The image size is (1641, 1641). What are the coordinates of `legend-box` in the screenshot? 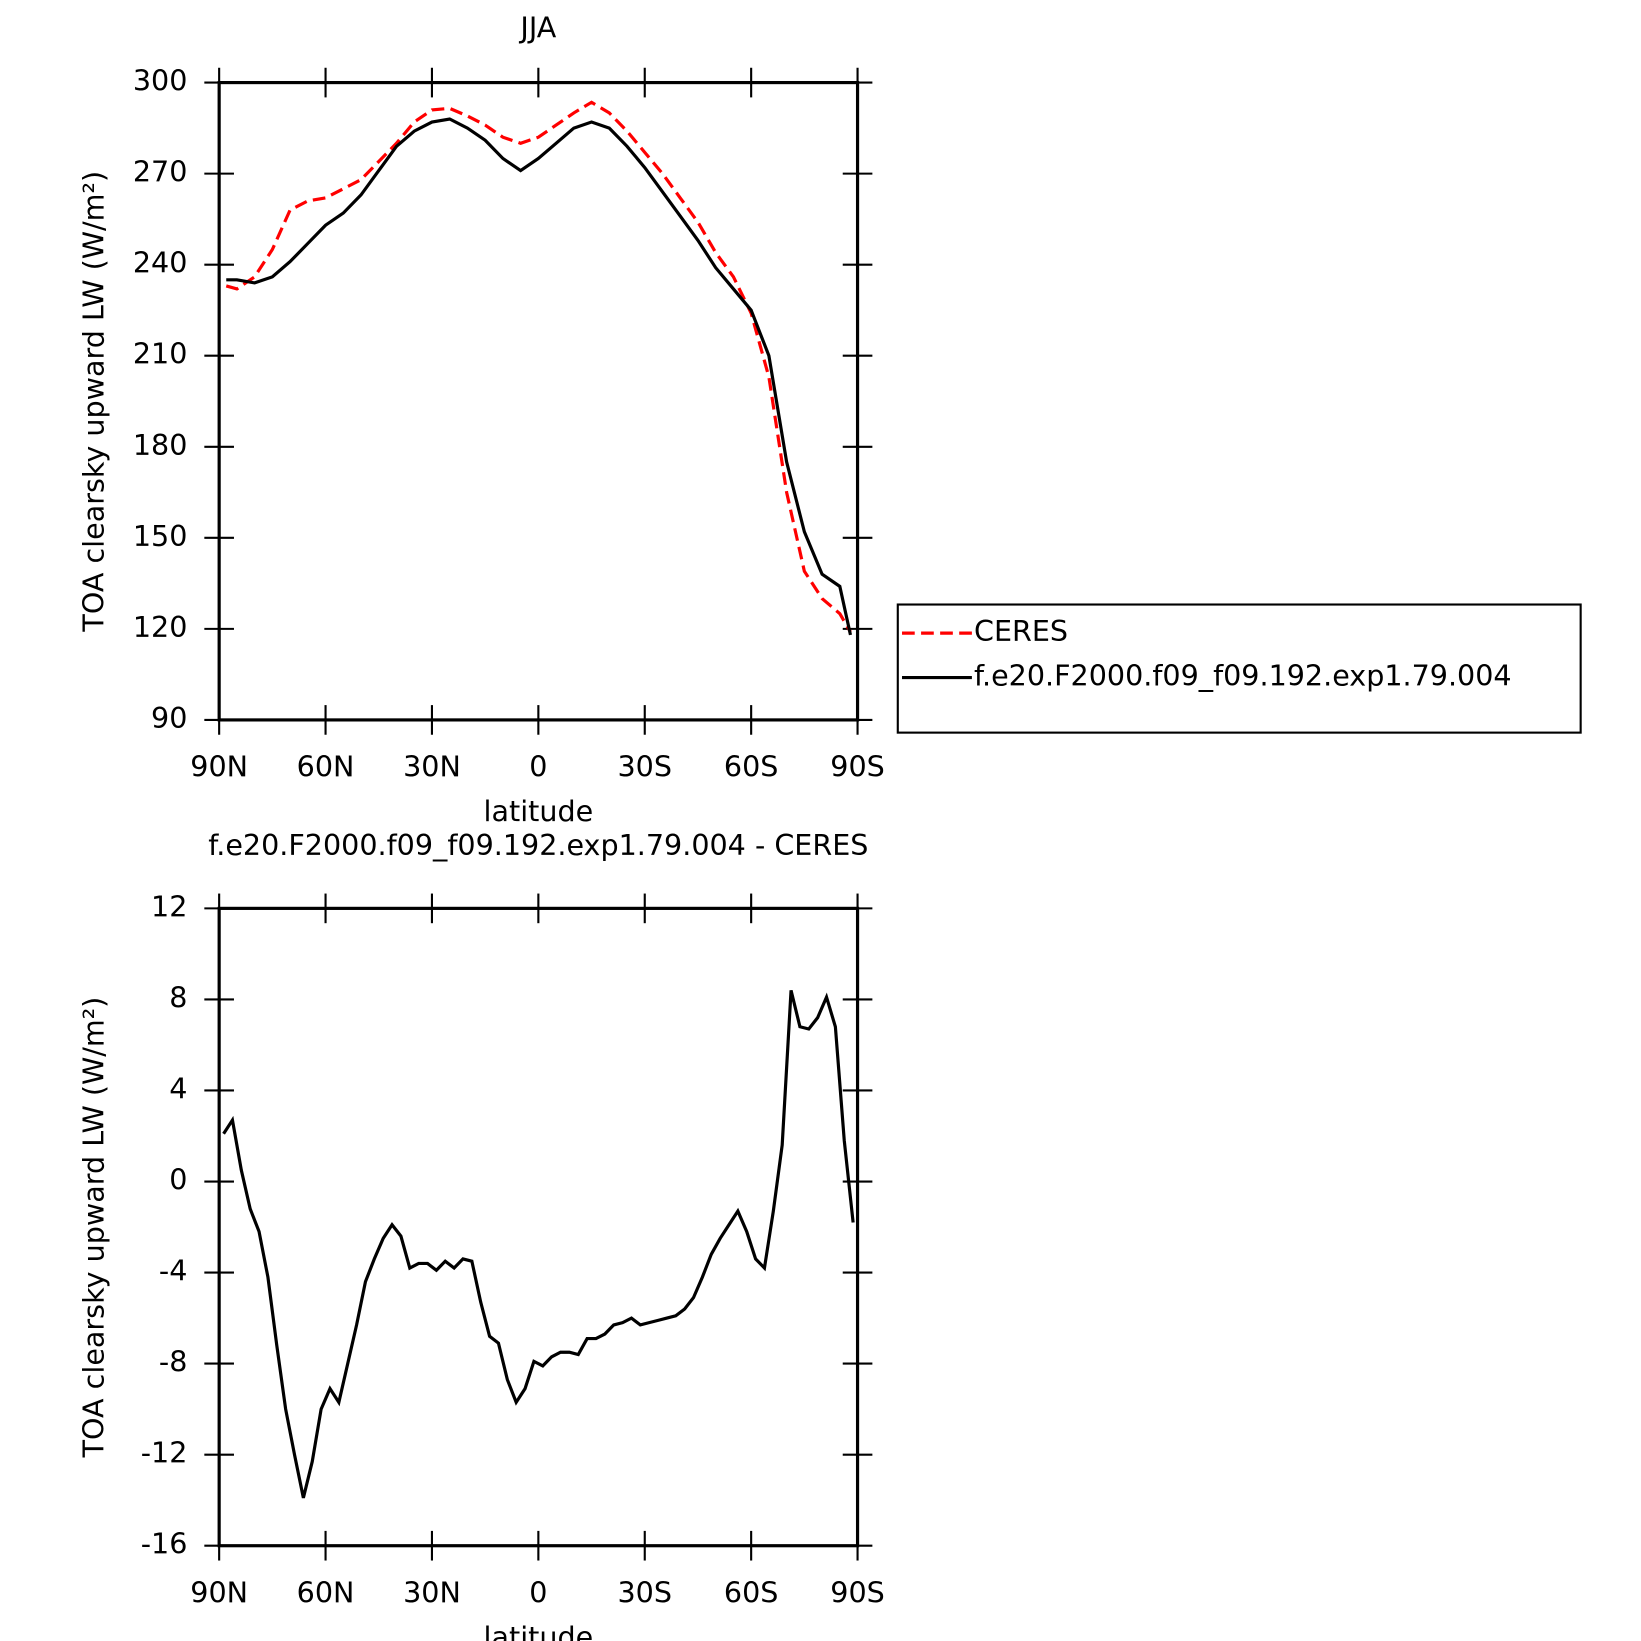 It's located at (1239, 668).